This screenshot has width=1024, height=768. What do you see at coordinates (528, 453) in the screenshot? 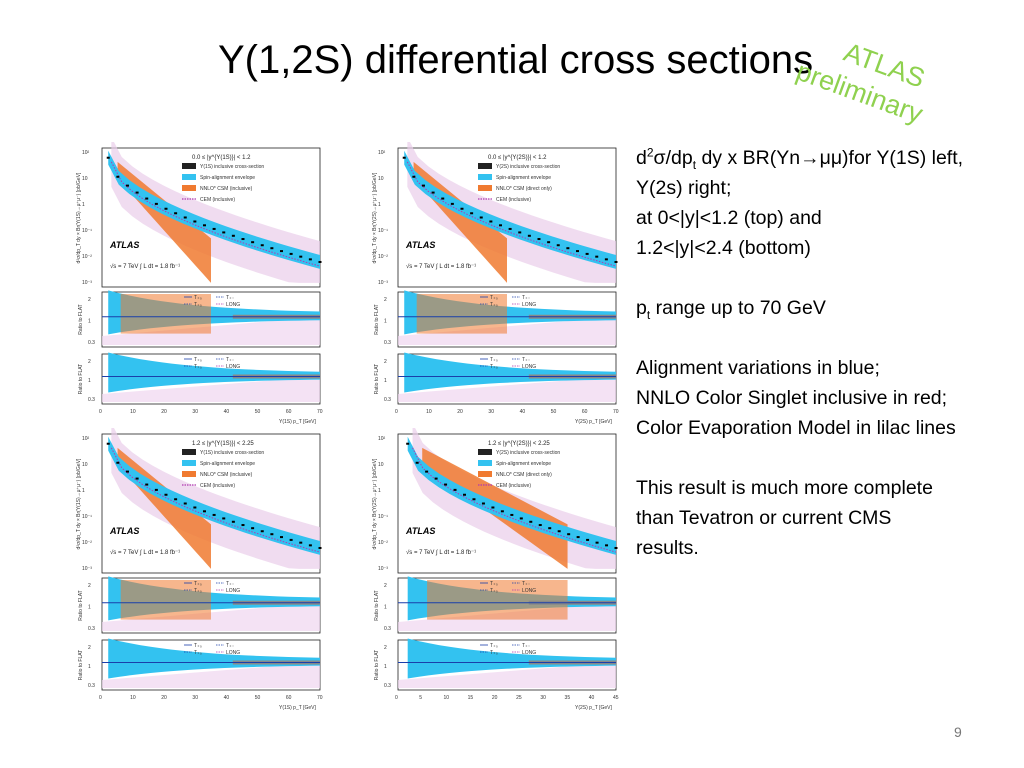
I see `legend-entry: Υ(2S) inclusive cross-section` at bounding box center [528, 453].